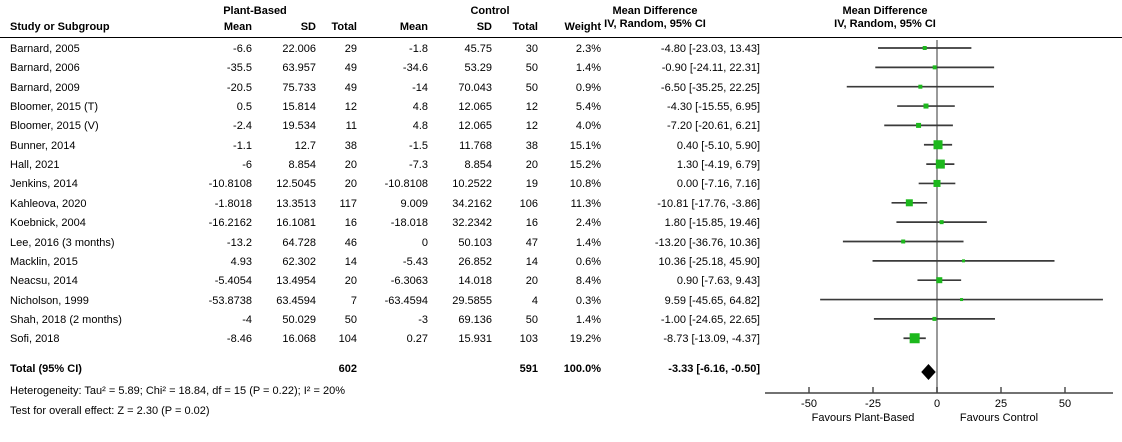  Describe the element at coordinates (711, 339) in the screenshot. I see `md-value: -8.73 [-13.09, -4.37]` at that location.